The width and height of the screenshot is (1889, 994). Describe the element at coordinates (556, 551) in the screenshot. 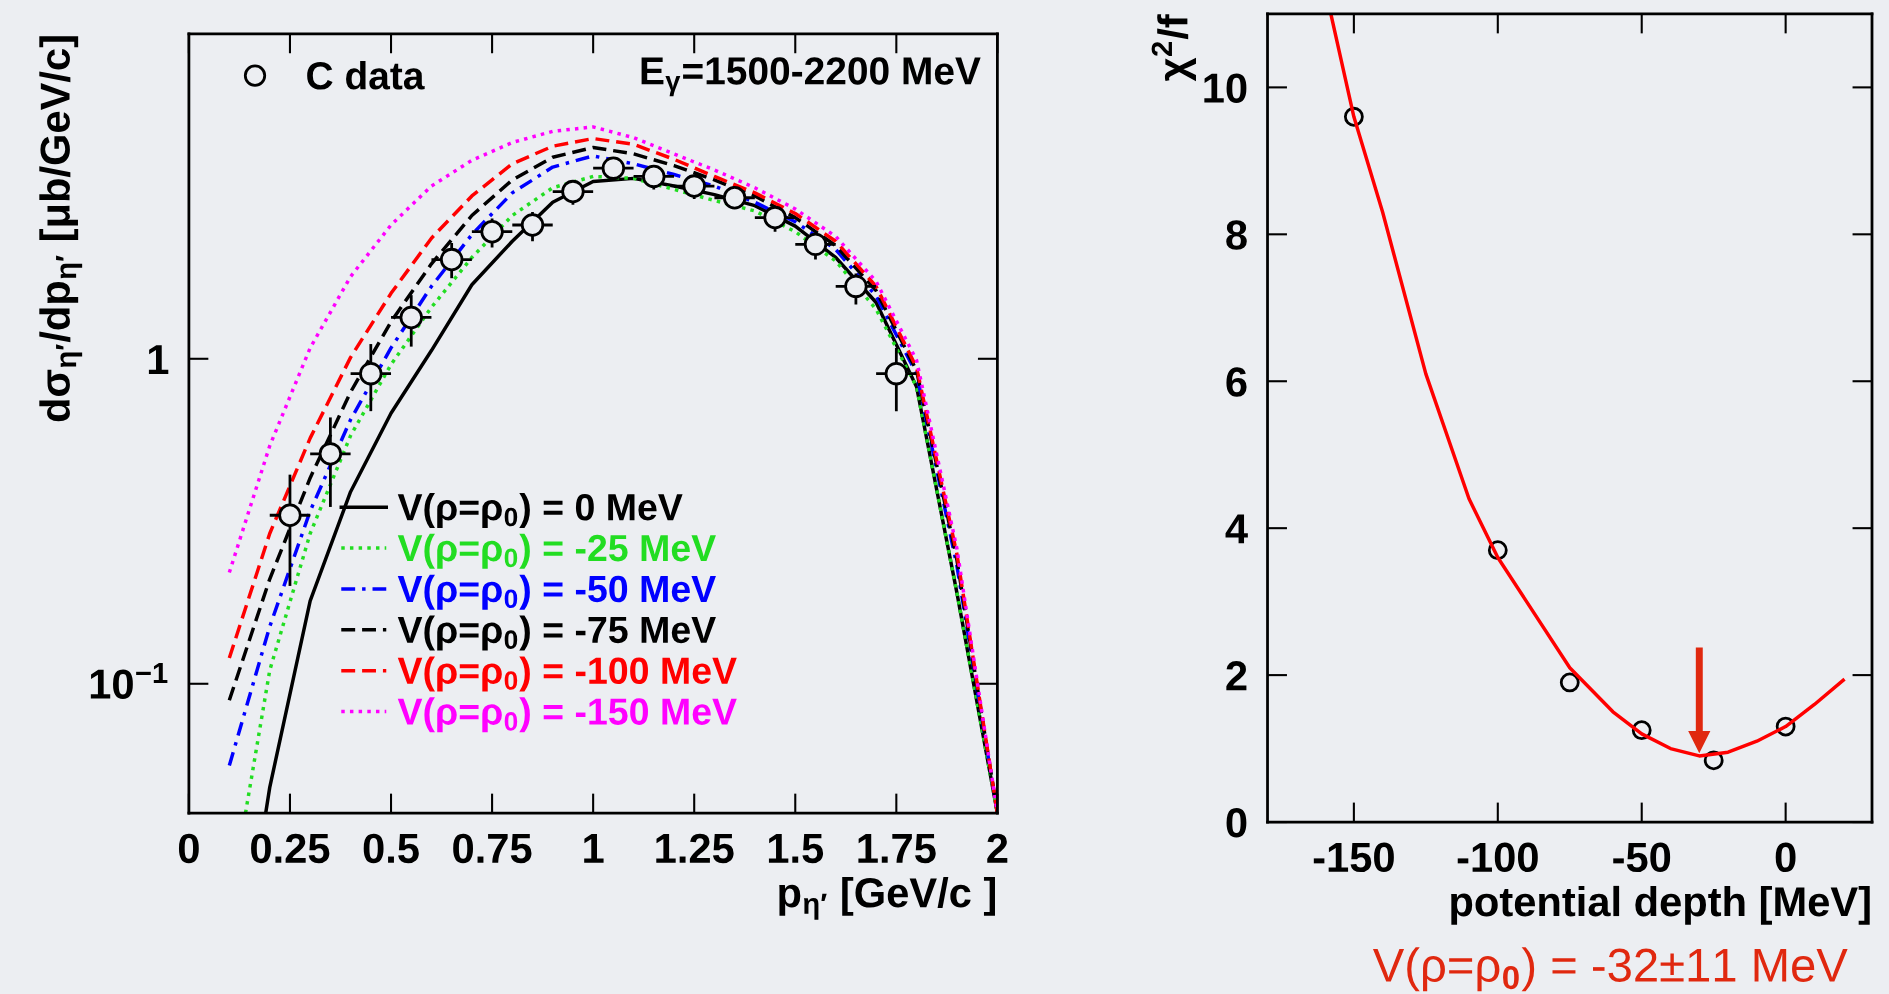

I see `legend-label: V(ρ=ρ$_{0}$) = -25 MeV` at that location.